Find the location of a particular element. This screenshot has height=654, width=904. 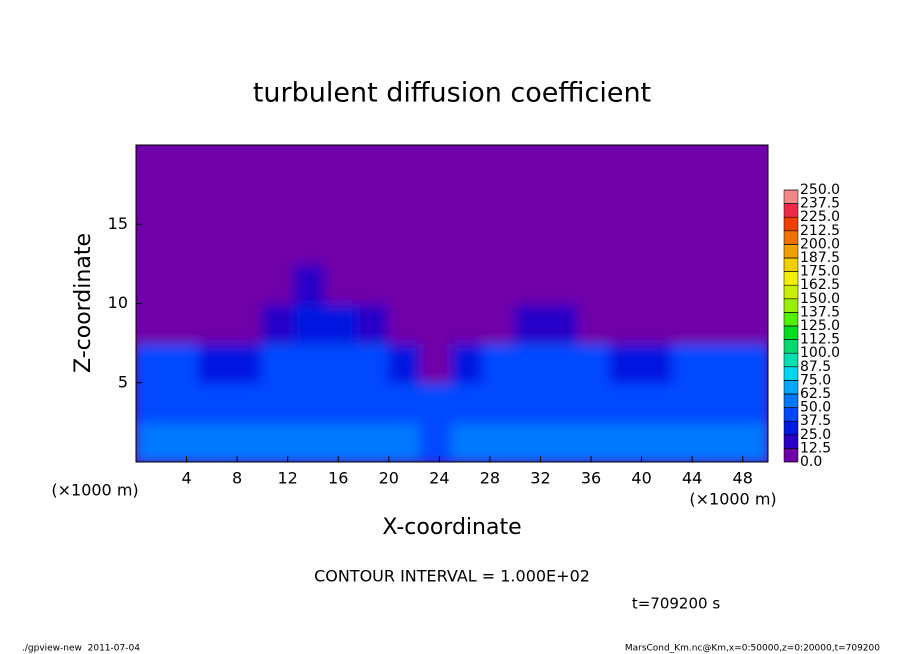

x-tick-label: 32 is located at coordinates (540, 478).